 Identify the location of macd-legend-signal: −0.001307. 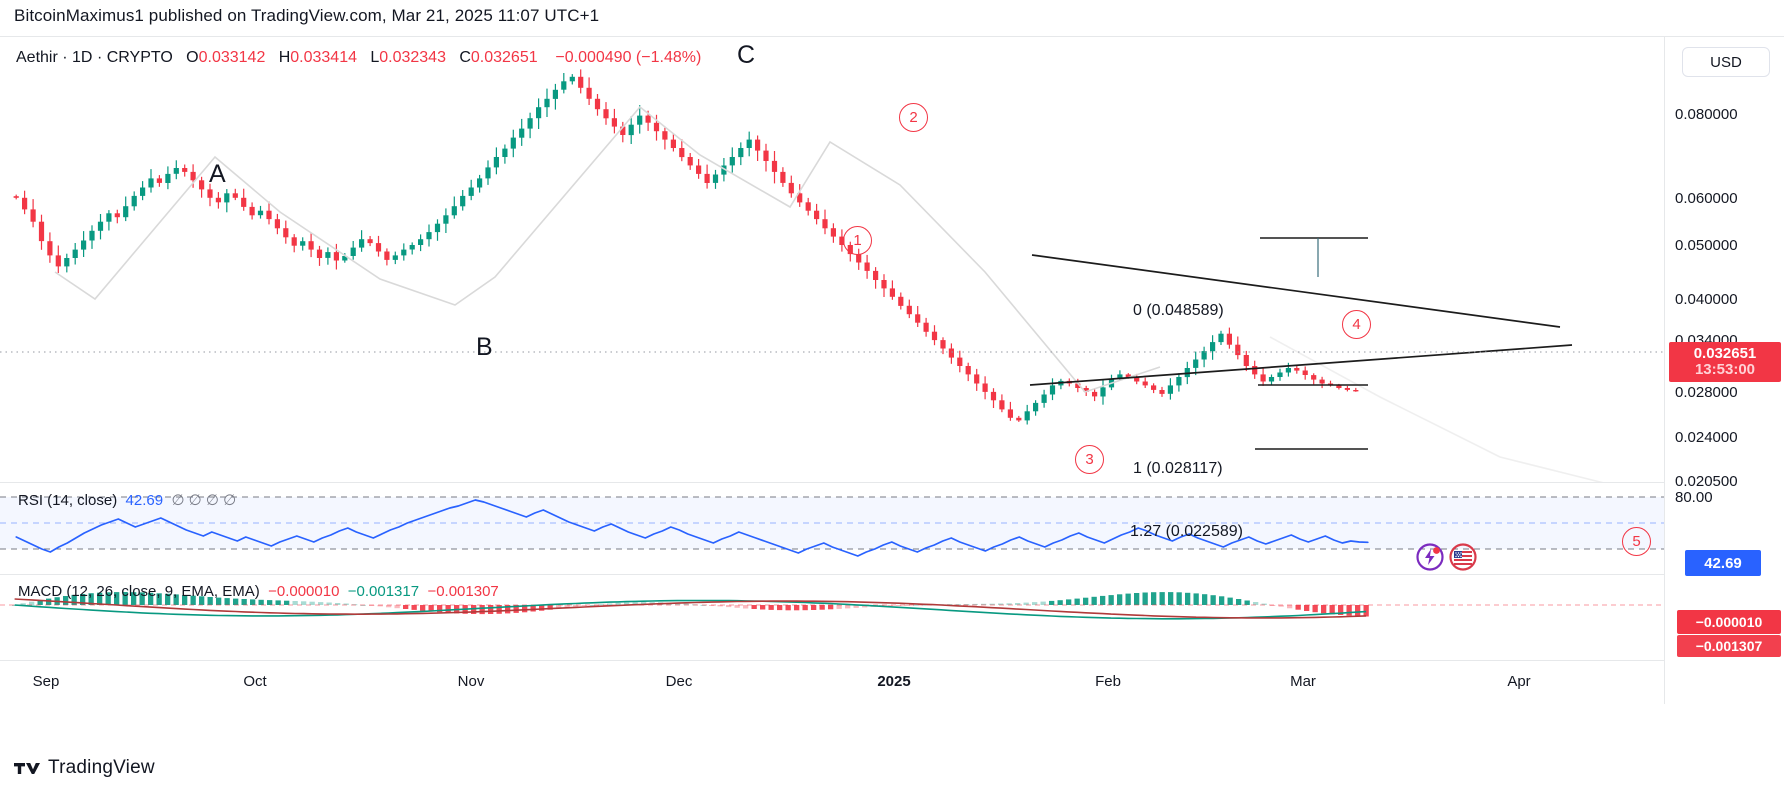
(463, 591).